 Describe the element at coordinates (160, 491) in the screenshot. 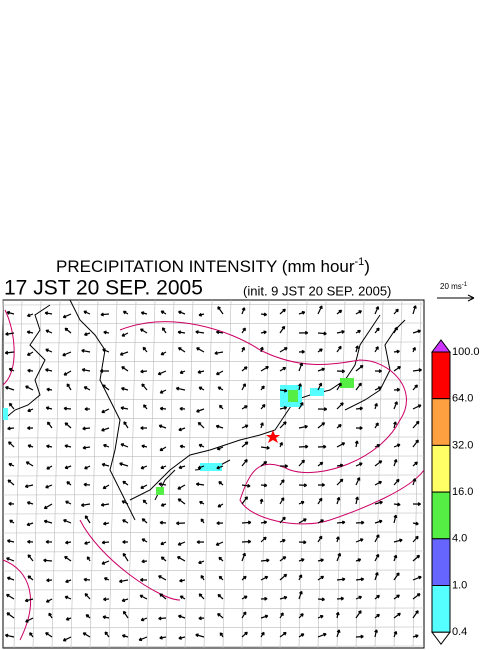

I see `rain-cell` at that location.